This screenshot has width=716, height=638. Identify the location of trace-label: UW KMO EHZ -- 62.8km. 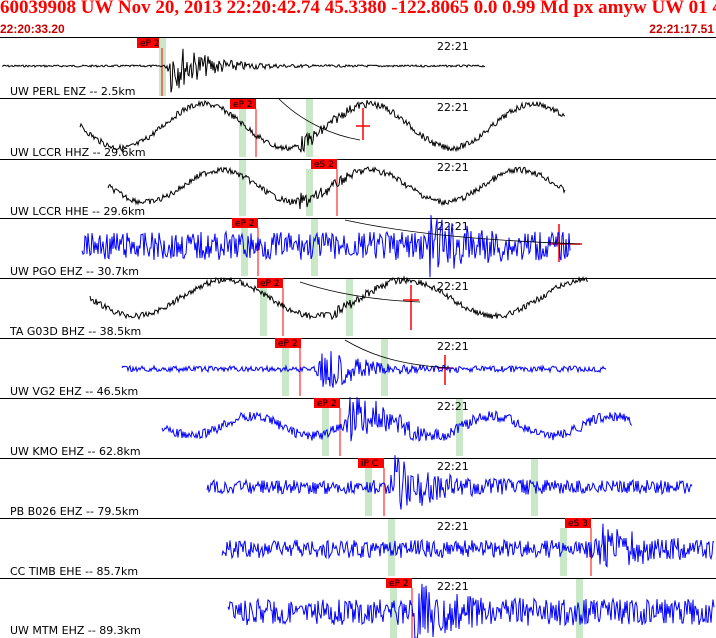
(75, 451).